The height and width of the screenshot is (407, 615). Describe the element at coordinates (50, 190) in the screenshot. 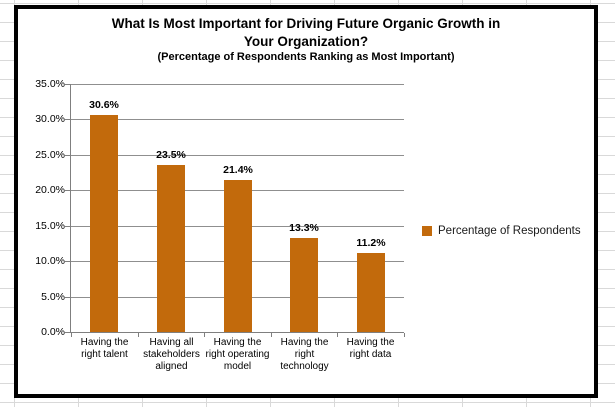

I see `y-axis-tick-label: 20.0%` at that location.